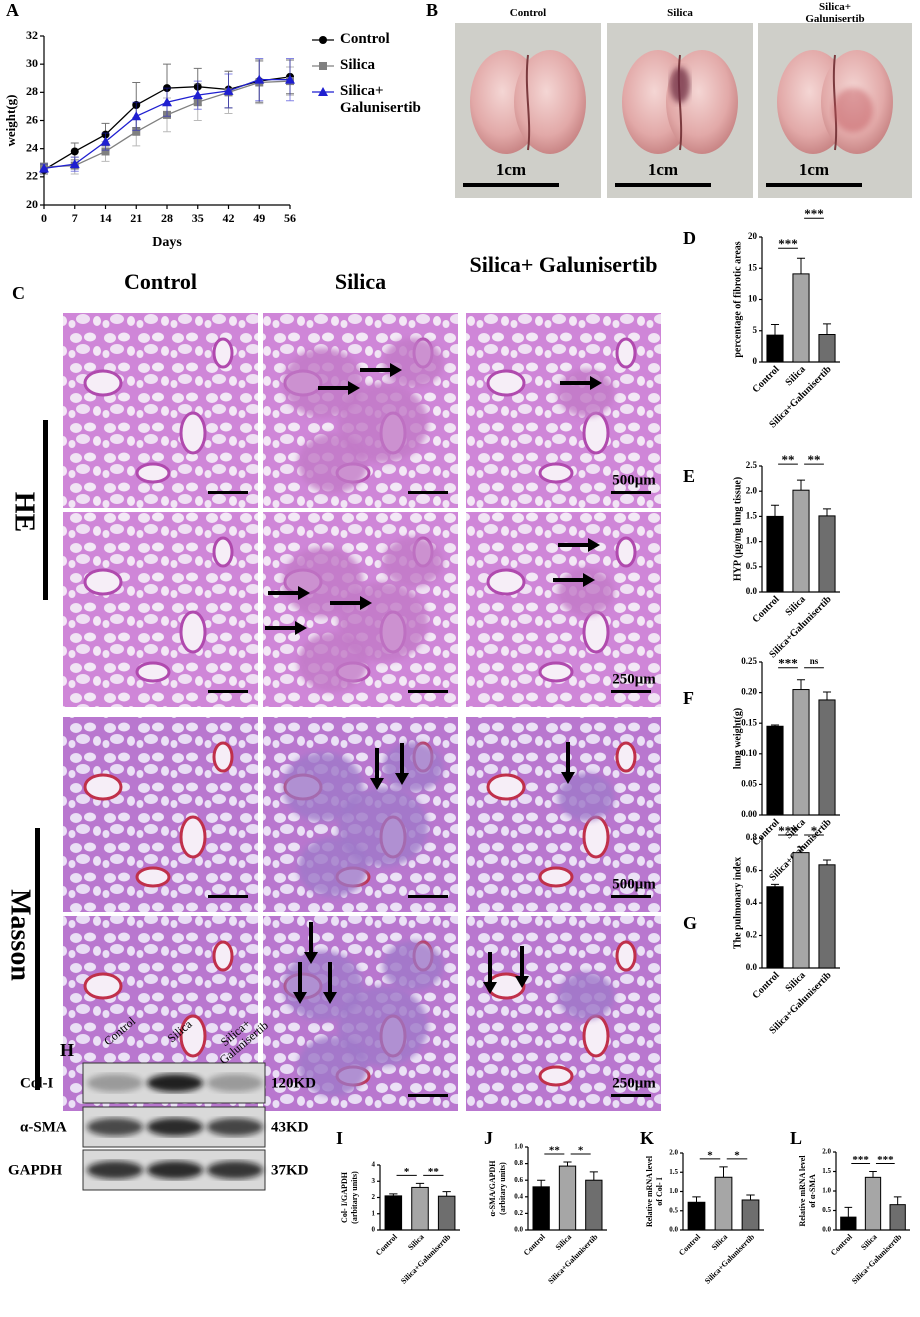 This screenshot has width=920, height=1317. What do you see at coordinates (573, 1259) in the screenshot?
I see `x-tick-label: Silica+Galunisertib` at bounding box center [573, 1259].